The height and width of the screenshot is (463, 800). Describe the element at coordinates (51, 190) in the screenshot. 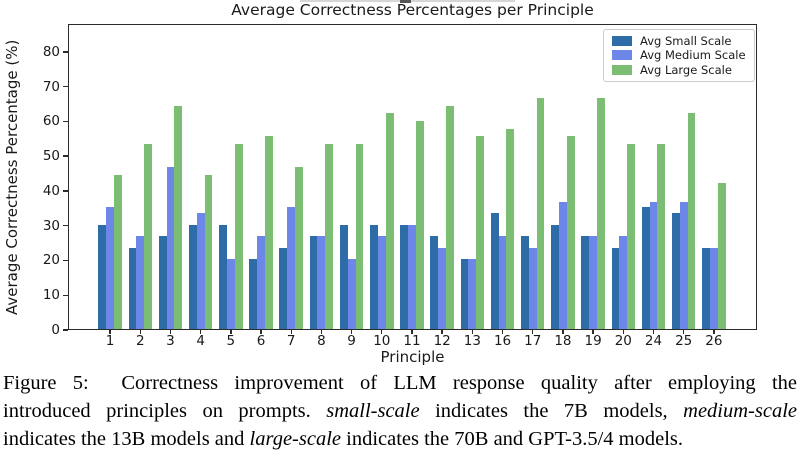

I see `y-tick-label: 40` at that location.